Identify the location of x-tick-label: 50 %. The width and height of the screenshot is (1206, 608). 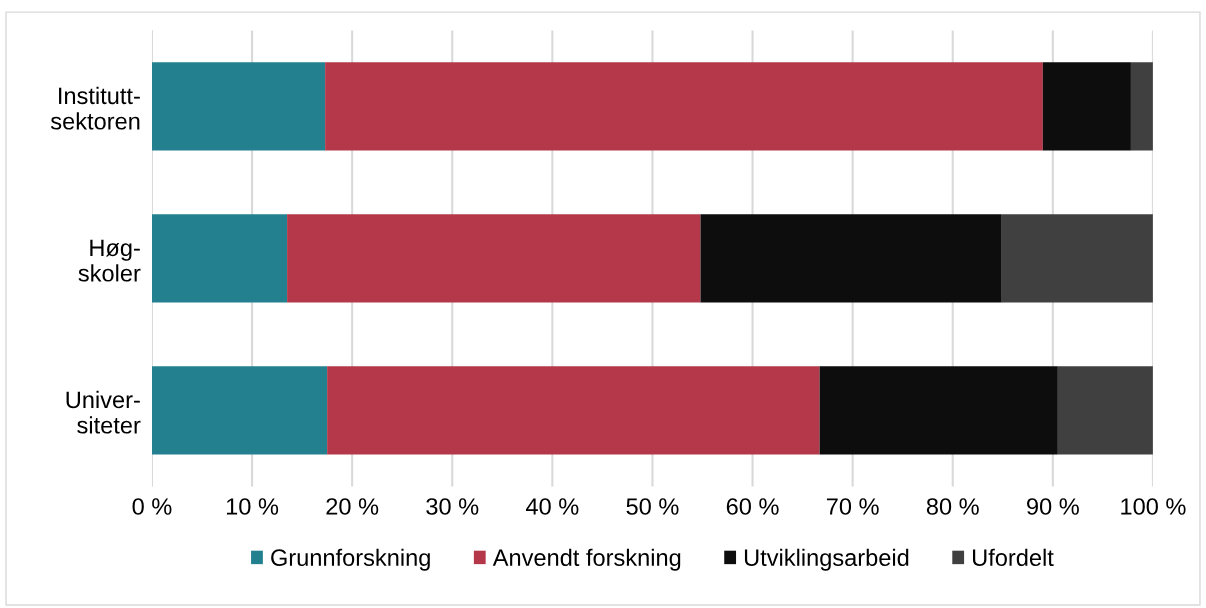
(652, 506).